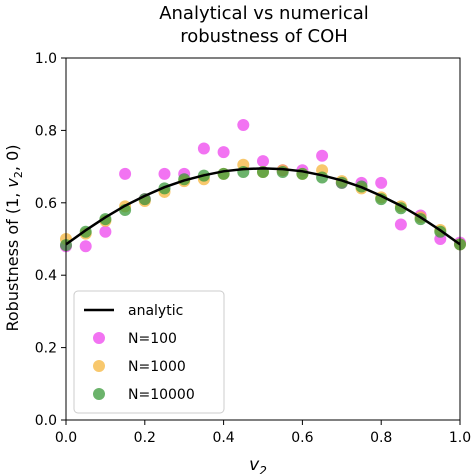  I want to click on legend-label: N=10000, so click(161, 395).